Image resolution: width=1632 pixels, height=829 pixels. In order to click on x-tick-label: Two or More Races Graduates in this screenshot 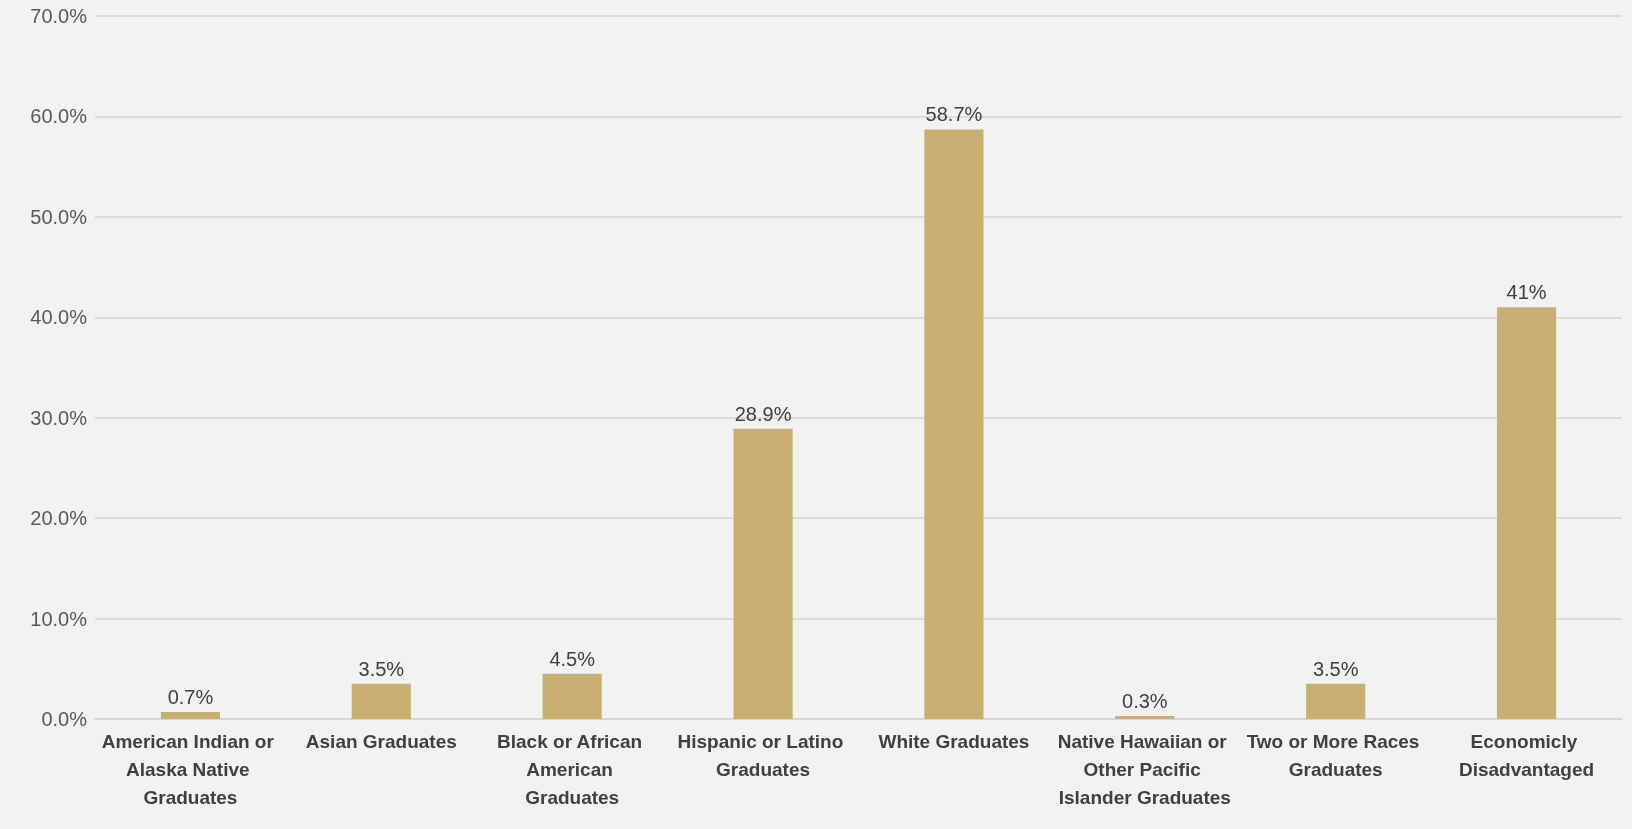, I will do `click(1335, 755)`.